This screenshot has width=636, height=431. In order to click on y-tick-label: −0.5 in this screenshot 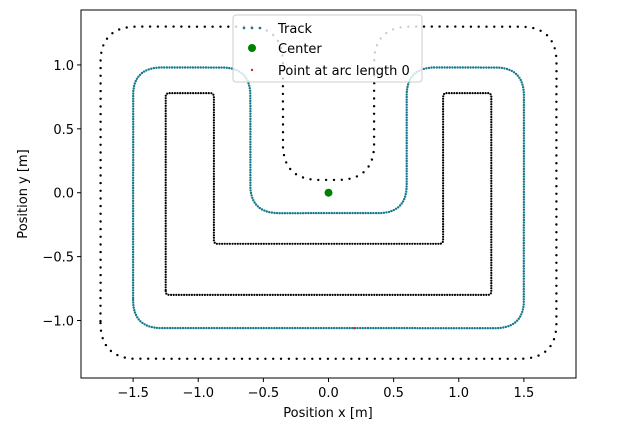, I will do `click(58, 258)`.